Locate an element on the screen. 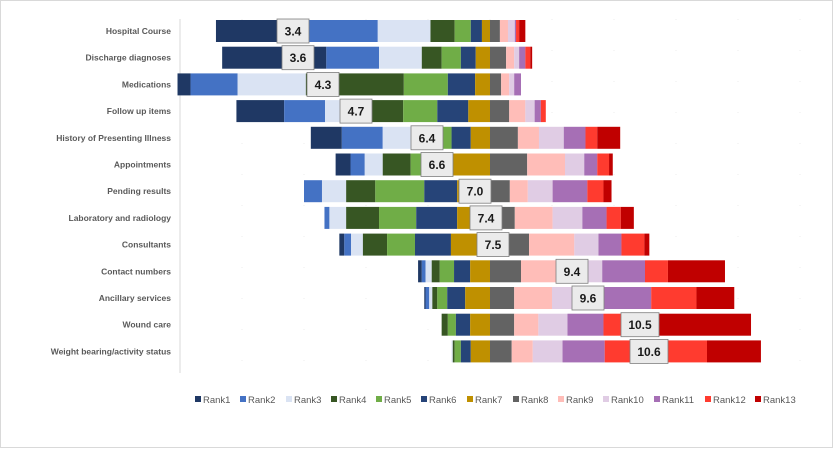 The height and width of the screenshot is (449, 833). legend-label: Rank4 is located at coordinates (352, 400).